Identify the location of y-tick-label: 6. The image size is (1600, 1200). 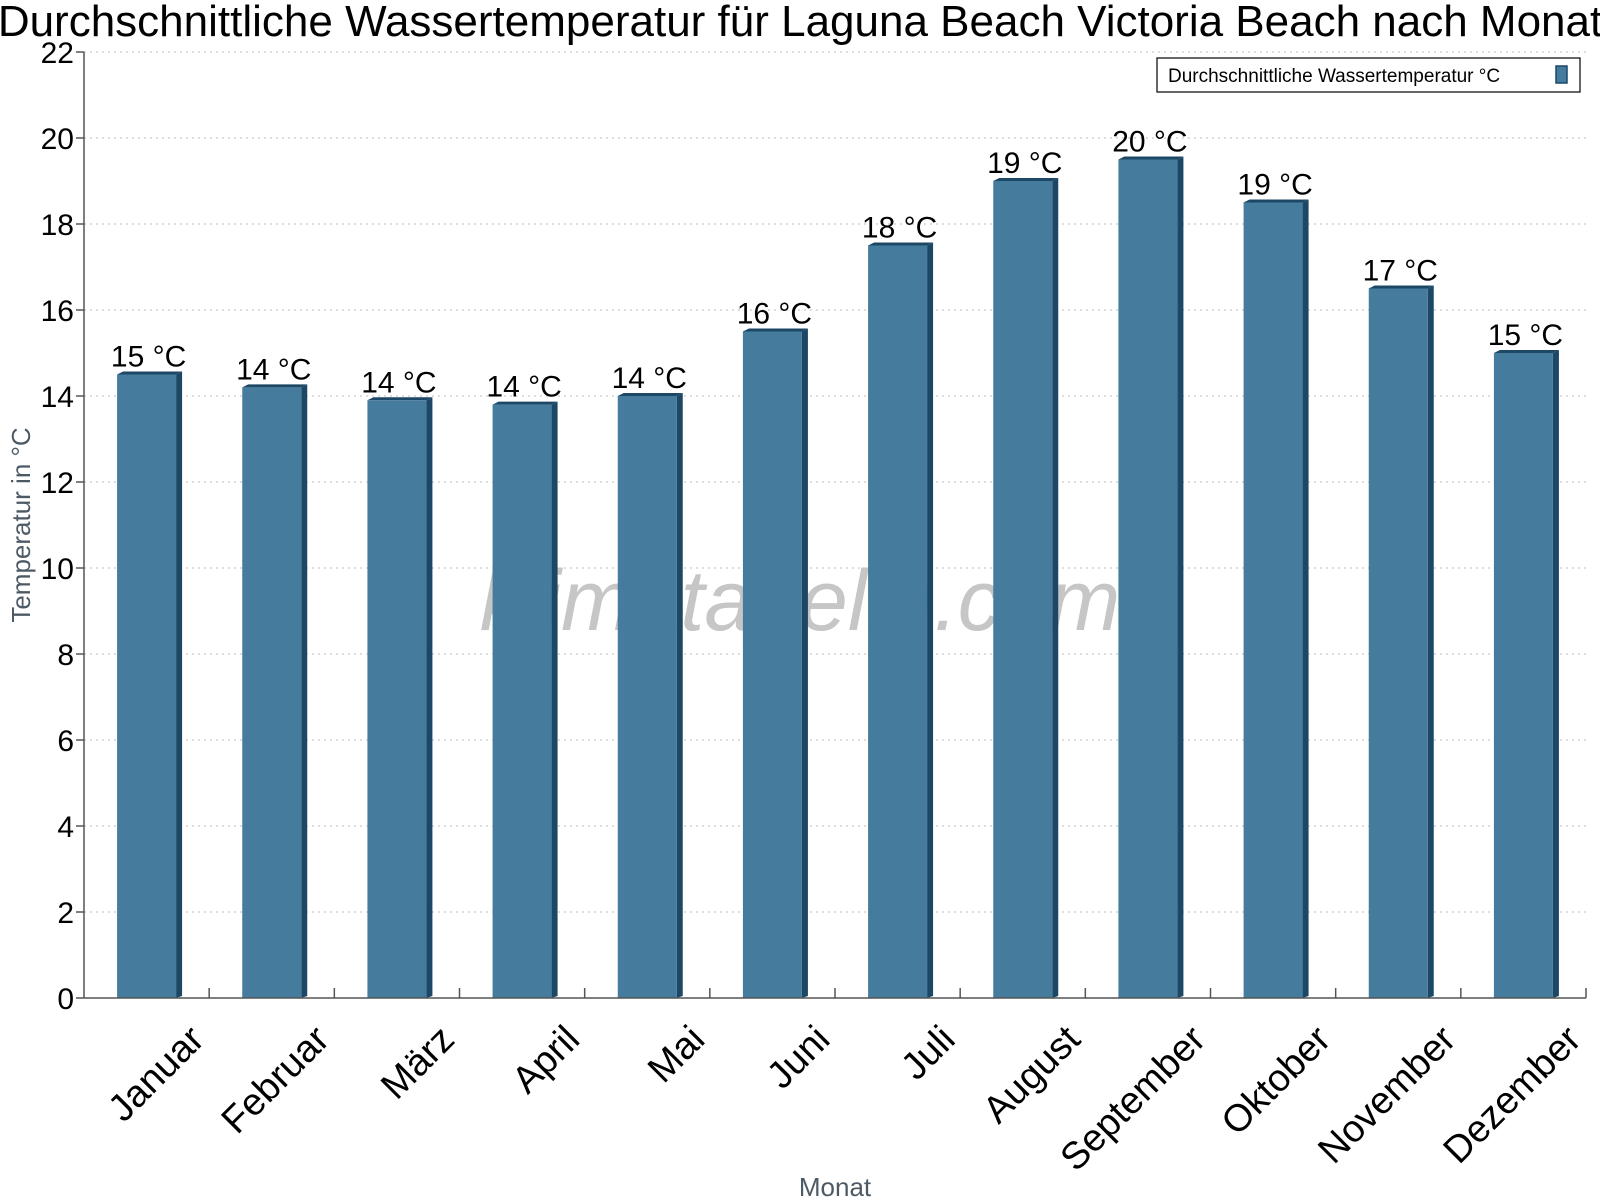
(65, 741).